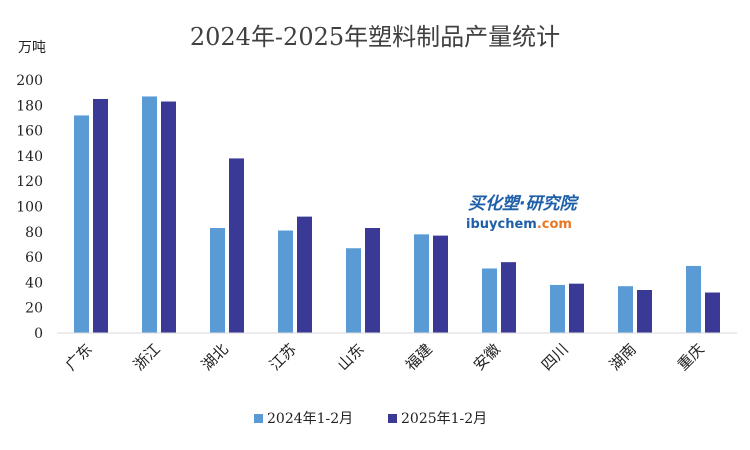  I want to click on category-label: 福建, so click(419, 357).